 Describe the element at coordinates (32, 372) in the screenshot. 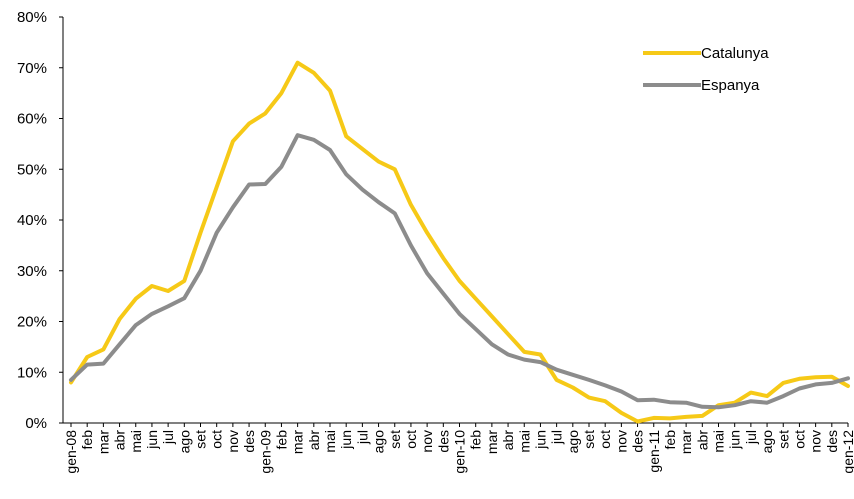

I see `y-tick-label: 10%` at that location.